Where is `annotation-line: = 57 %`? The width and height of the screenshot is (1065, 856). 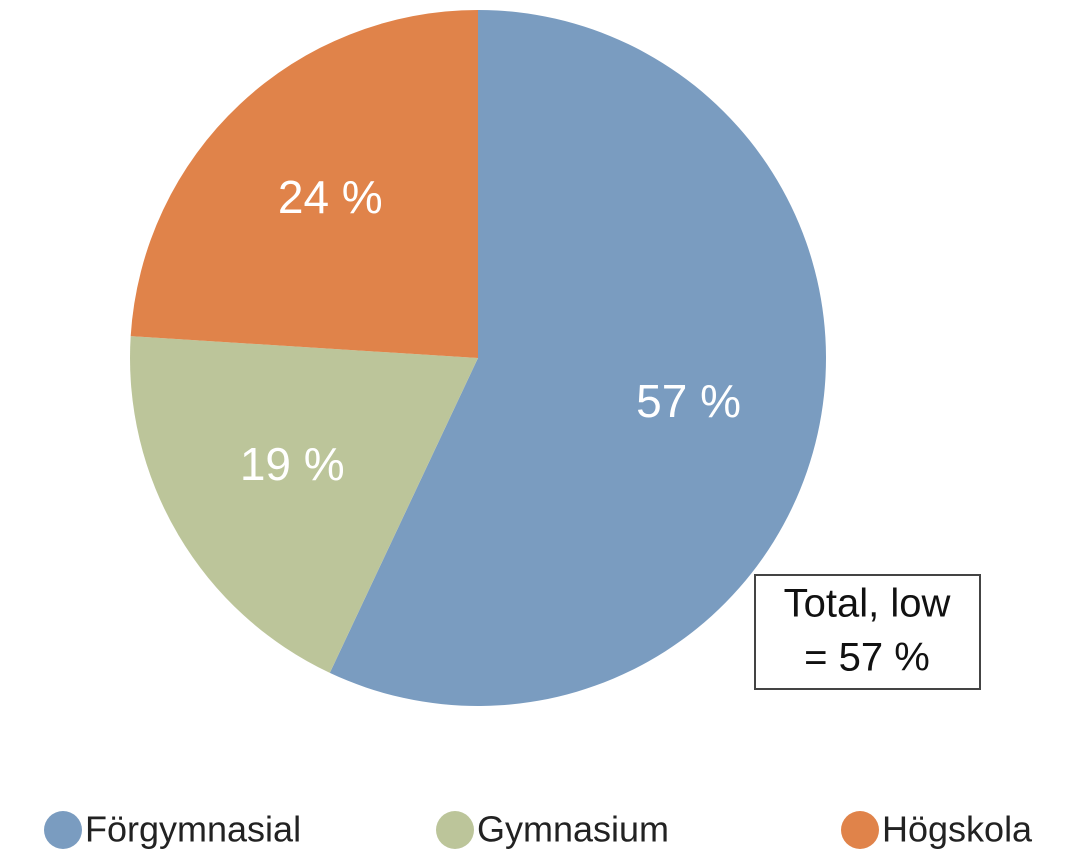
annotation-line: = 57 % is located at coordinates (867, 658).